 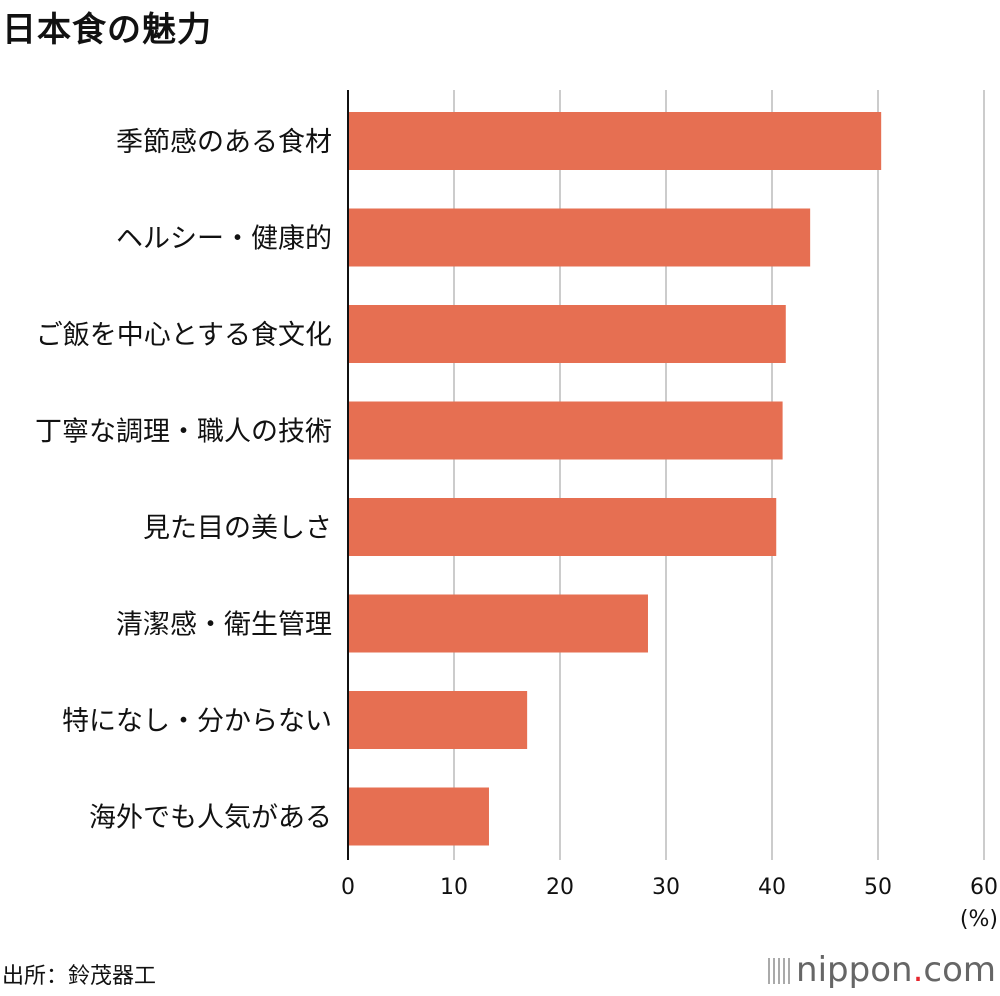 What do you see at coordinates (666, 887) in the screenshot?
I see `x-tick-label: 30` at bounding box center [666, 887].